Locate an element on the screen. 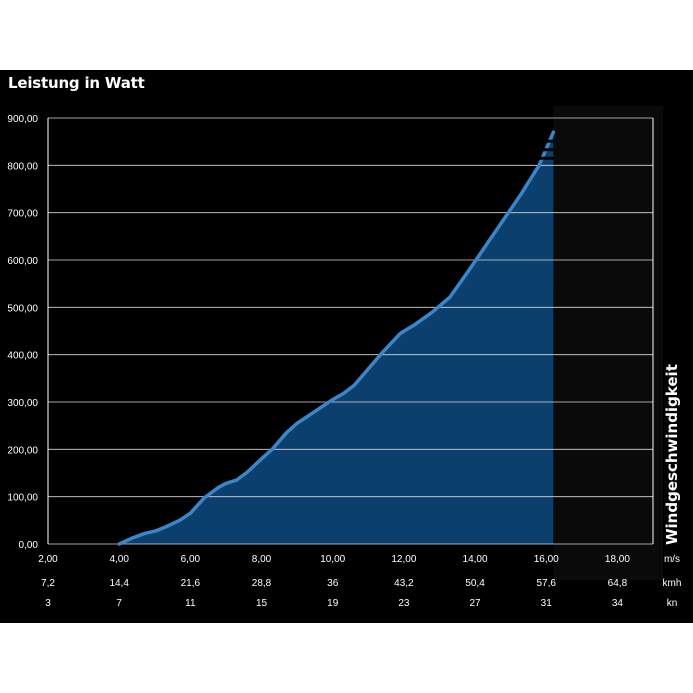  x-tick-label-ms: 16,00 is located at coordinates (546, 559).